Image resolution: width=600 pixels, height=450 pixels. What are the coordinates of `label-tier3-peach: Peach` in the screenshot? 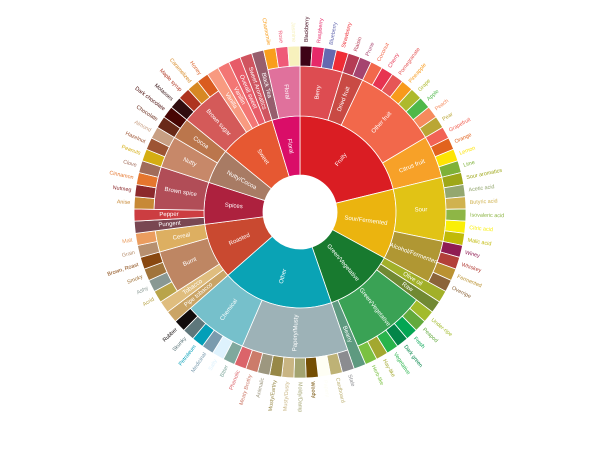 It's located at (442, 105).